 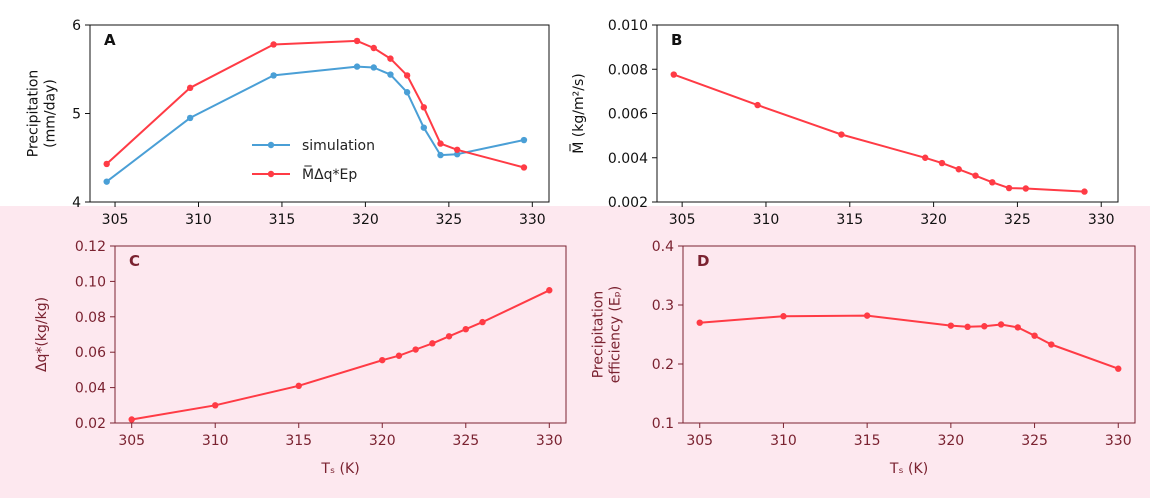 What do you see at coordinates (51, 113) in the screenshot?
I see `y-axis-label: (mm/day)` at bounding box center [51, 113].